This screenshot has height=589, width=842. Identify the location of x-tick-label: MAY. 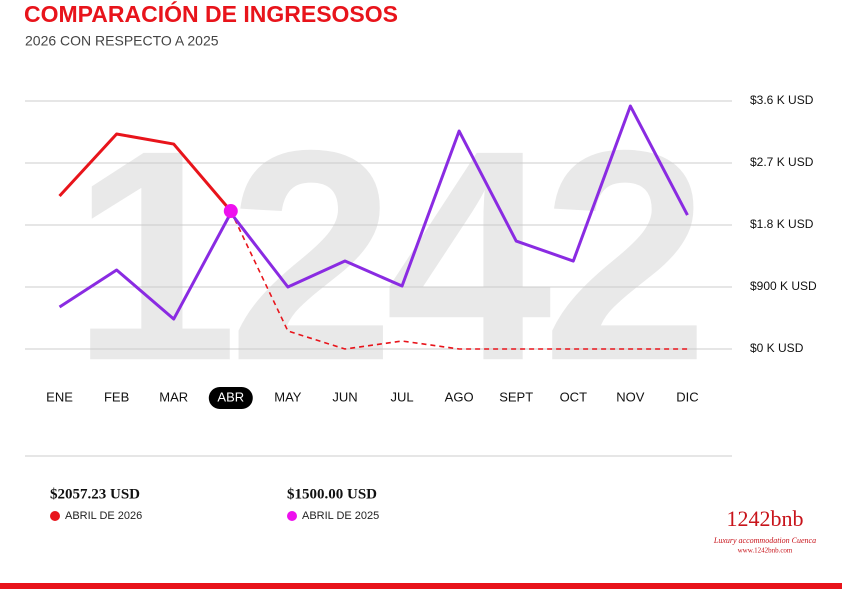
(288, 396).